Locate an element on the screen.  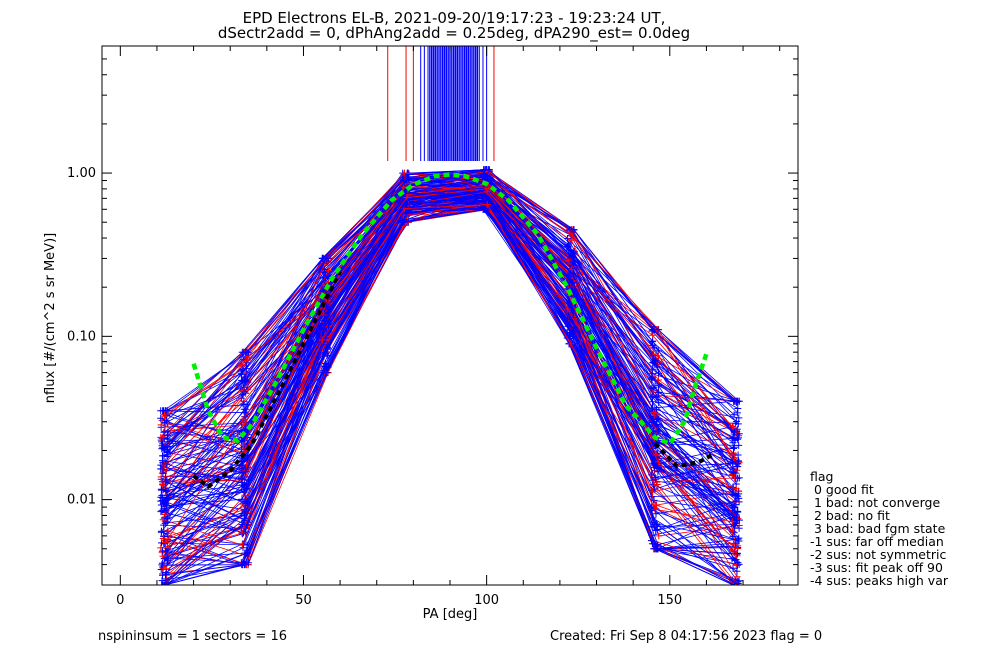
legend-entry: -3 sus: fit peak off 90 is located at coordinates (876, 567).